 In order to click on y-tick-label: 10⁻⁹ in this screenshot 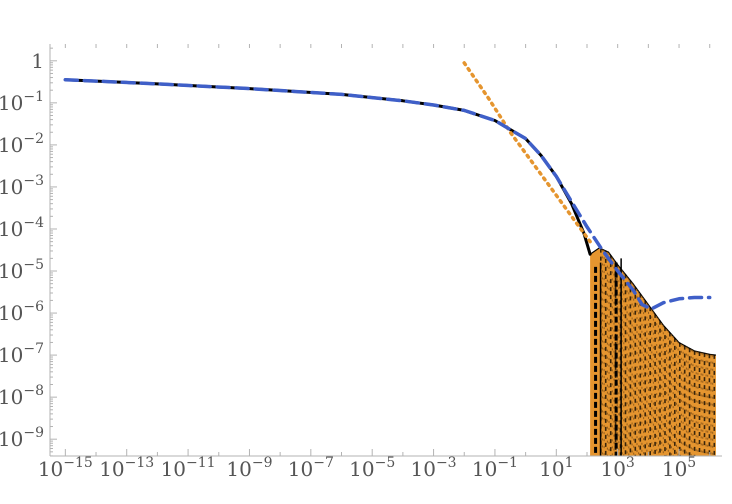, I will do `click(22, 438)`.